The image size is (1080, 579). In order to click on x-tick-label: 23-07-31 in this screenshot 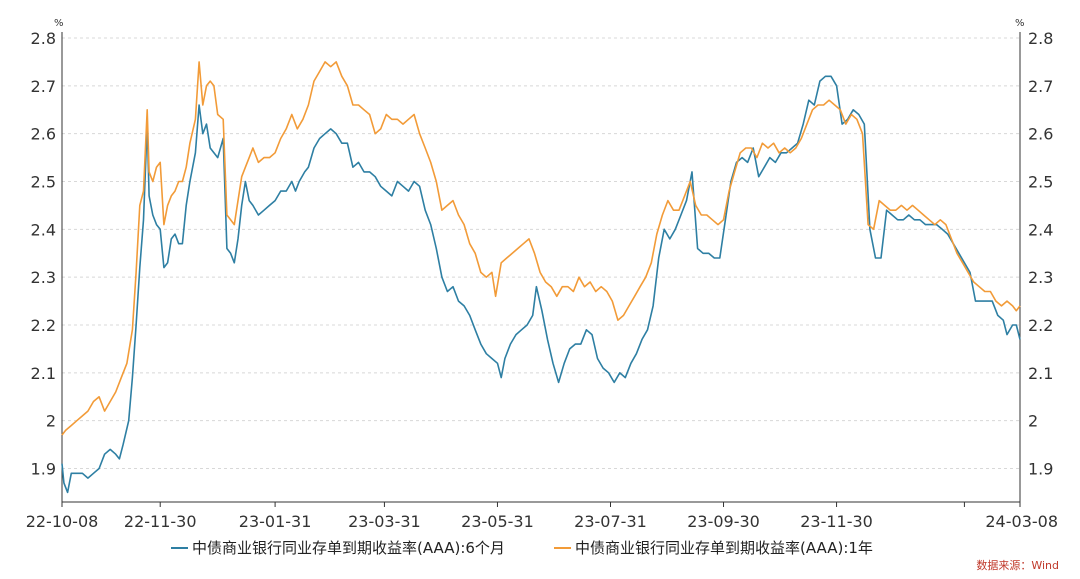, I will do `click(610, 521)`.